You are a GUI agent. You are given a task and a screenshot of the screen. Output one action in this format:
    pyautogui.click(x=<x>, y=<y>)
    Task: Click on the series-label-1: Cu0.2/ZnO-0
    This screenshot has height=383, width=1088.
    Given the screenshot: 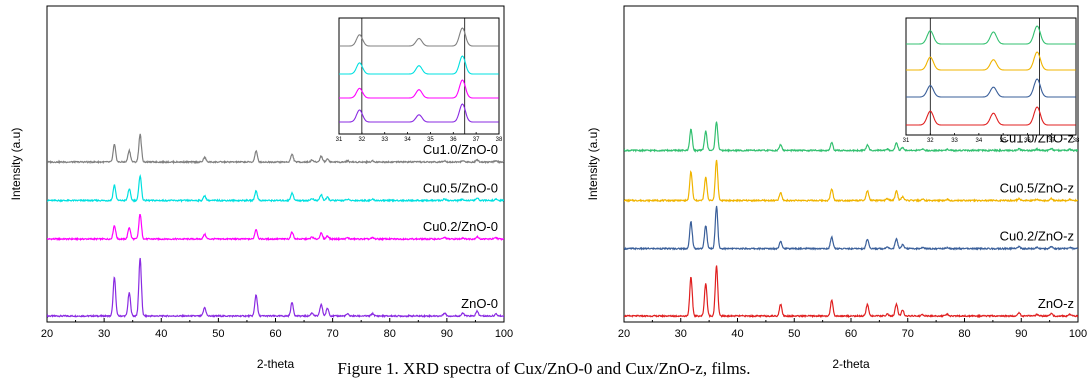 What is the action you would take?
    pyautogui.click(x=460, y=226)
    